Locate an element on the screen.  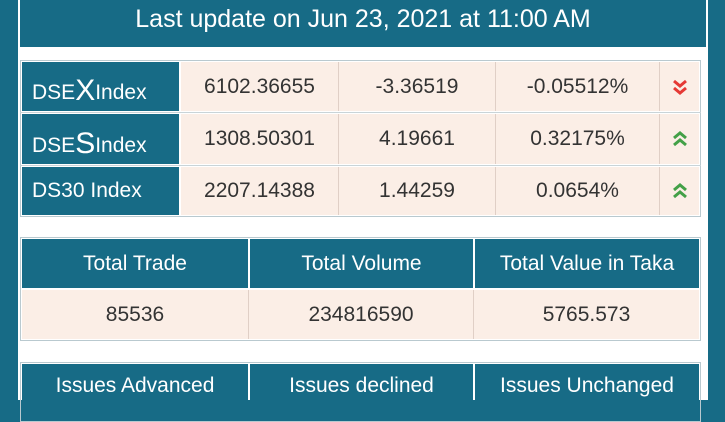
index-value-dsex: 6102.36655 is located at coordinates (260, 86).